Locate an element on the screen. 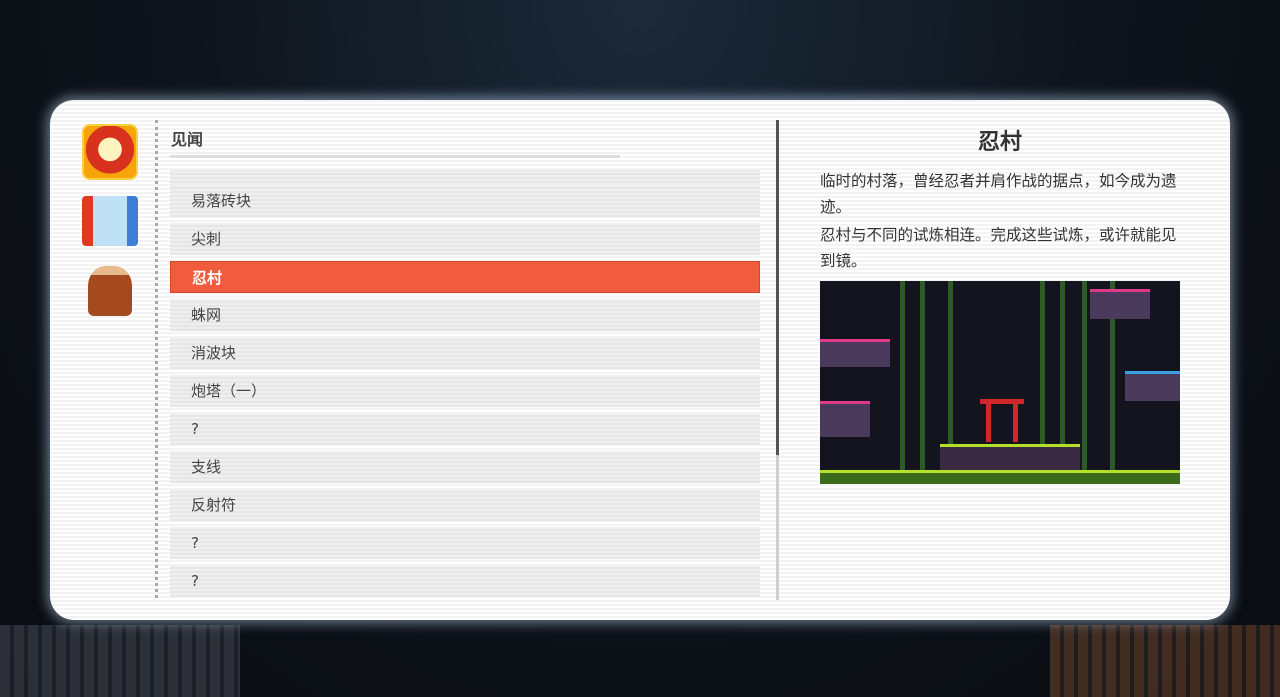 This screenshot has width=1280, height=697. header-underline is located at coordinates (395, 156).